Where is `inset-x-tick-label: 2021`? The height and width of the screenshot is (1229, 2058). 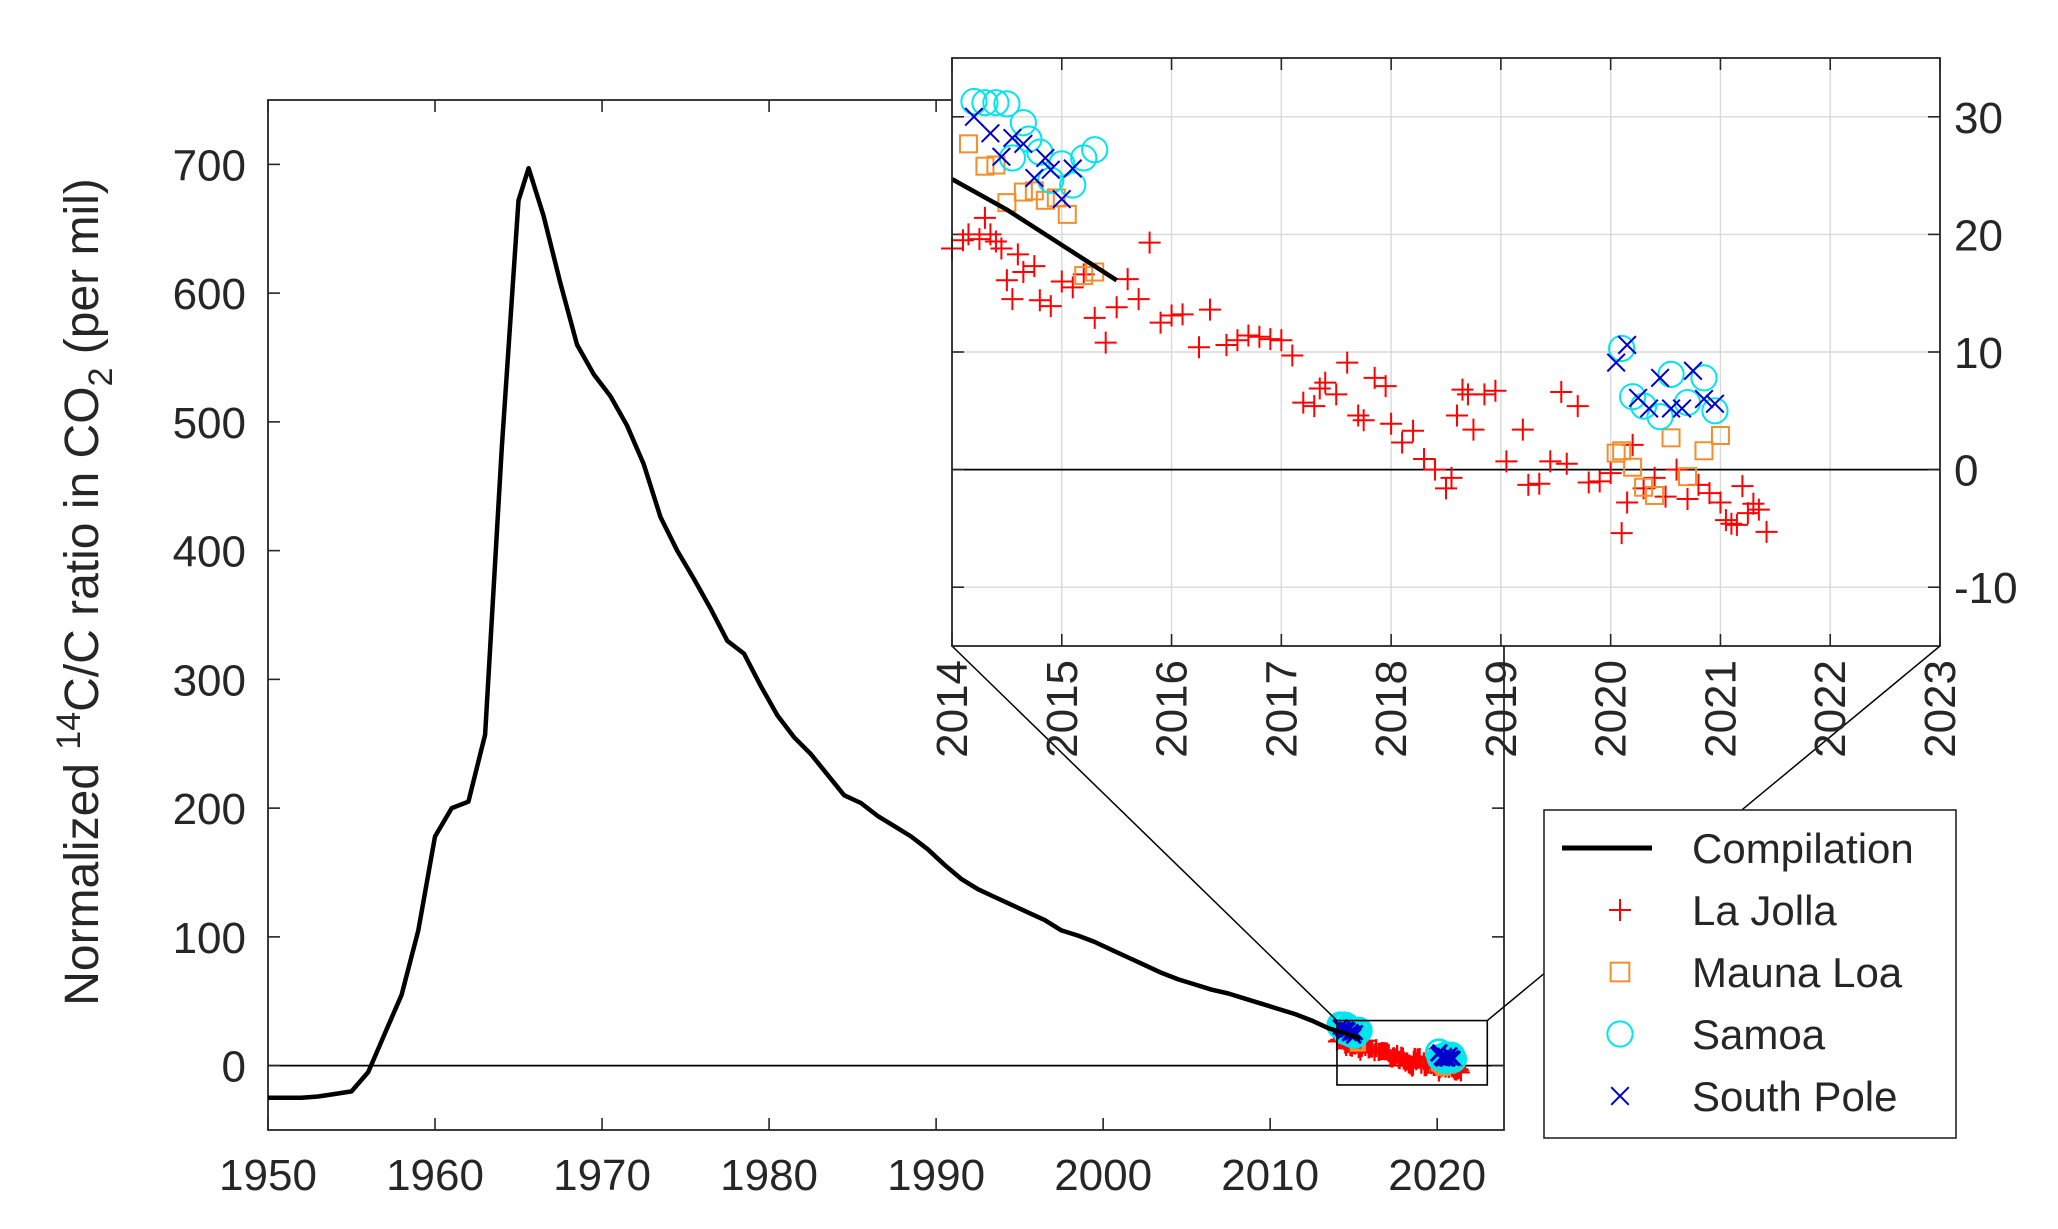 inset-x-tick-label: 2021 is located at coordinates (1720, 709).